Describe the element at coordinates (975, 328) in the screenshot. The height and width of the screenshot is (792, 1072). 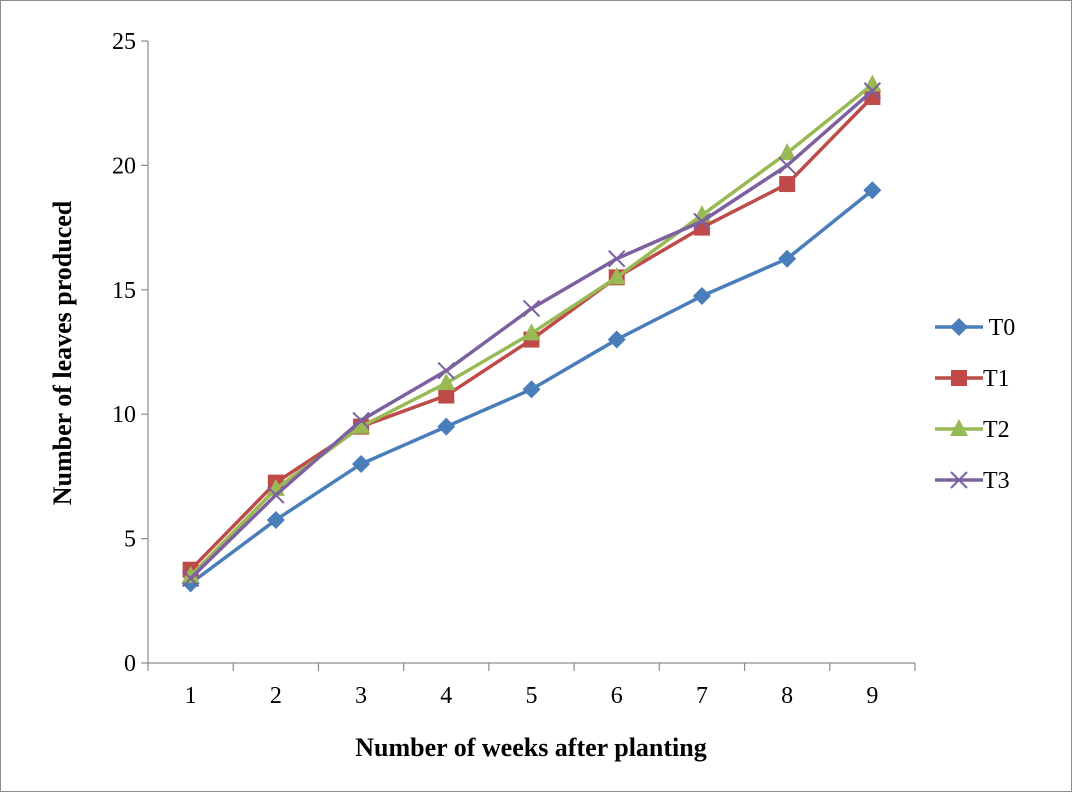
I see `legend-entry: T0` at that location.